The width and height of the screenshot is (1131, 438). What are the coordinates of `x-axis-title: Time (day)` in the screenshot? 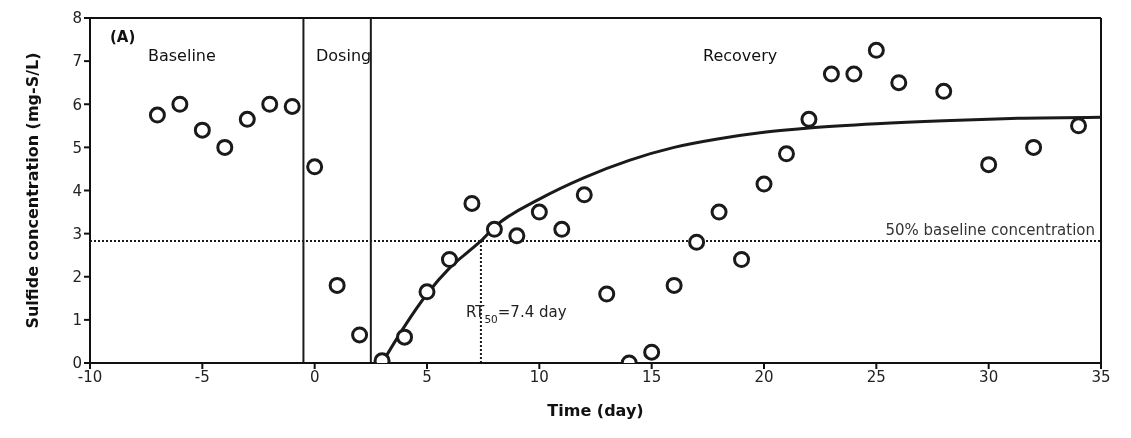 It's located at (595, 410).